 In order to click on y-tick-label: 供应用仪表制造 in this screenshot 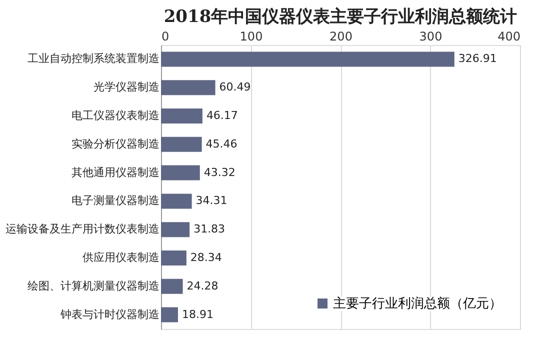, I will do `click(121, 257)`.